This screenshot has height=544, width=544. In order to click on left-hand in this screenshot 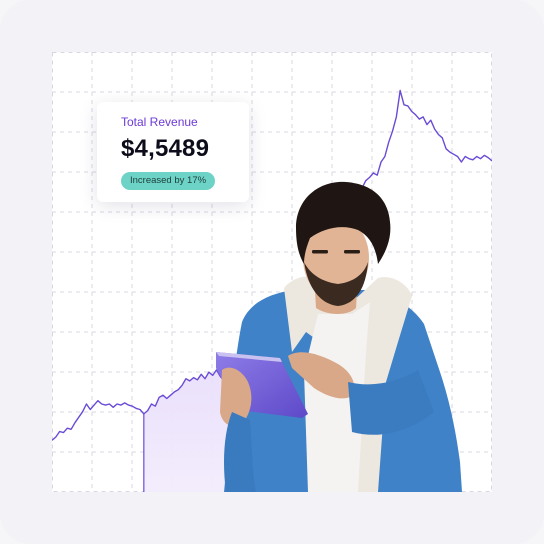, I will do `click(236, 397)`.